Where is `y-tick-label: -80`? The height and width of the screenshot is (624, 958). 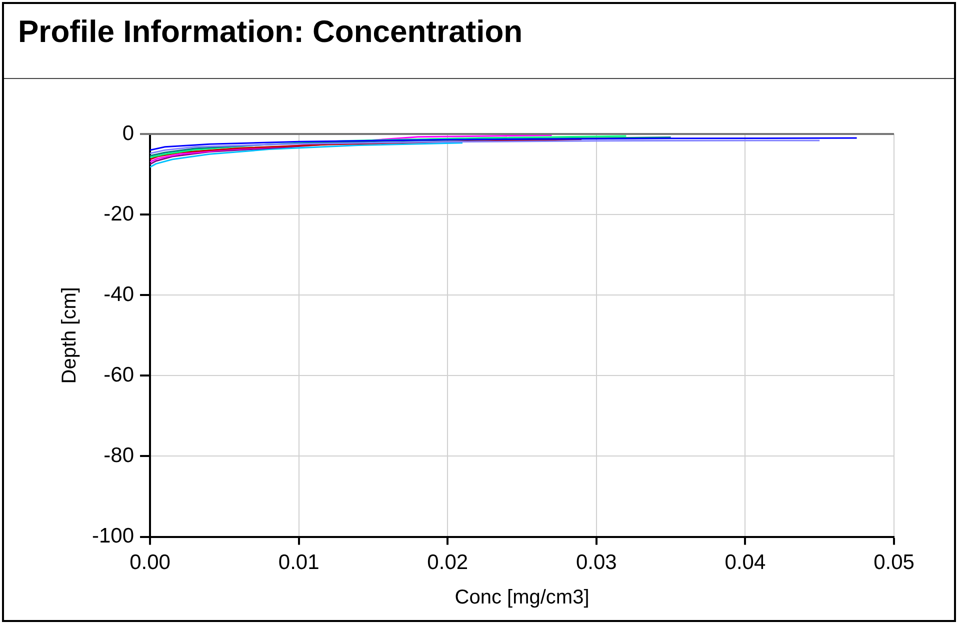 y-tick-label: -80 is located at coordinates (119, 456).